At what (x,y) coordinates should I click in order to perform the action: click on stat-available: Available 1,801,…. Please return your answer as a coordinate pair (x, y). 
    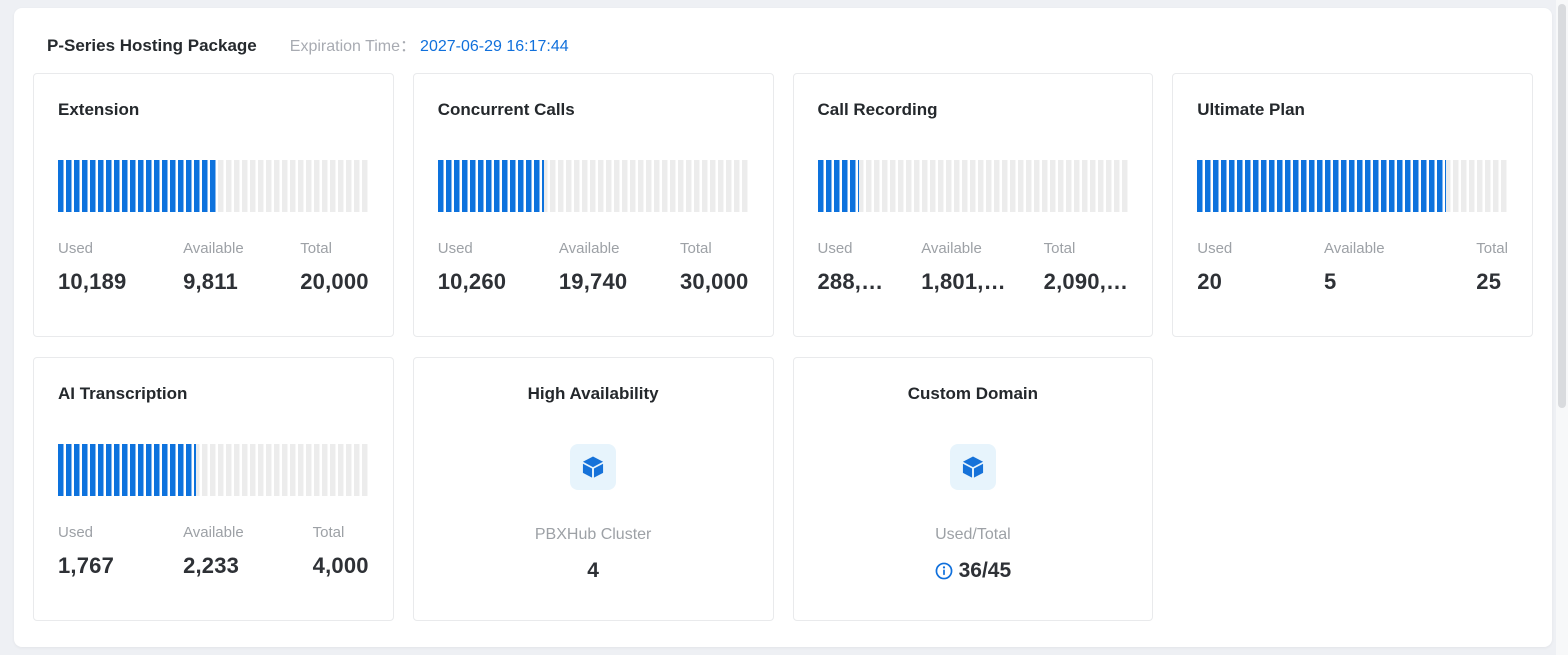
    Looking at the image, I should click on (963, 267).